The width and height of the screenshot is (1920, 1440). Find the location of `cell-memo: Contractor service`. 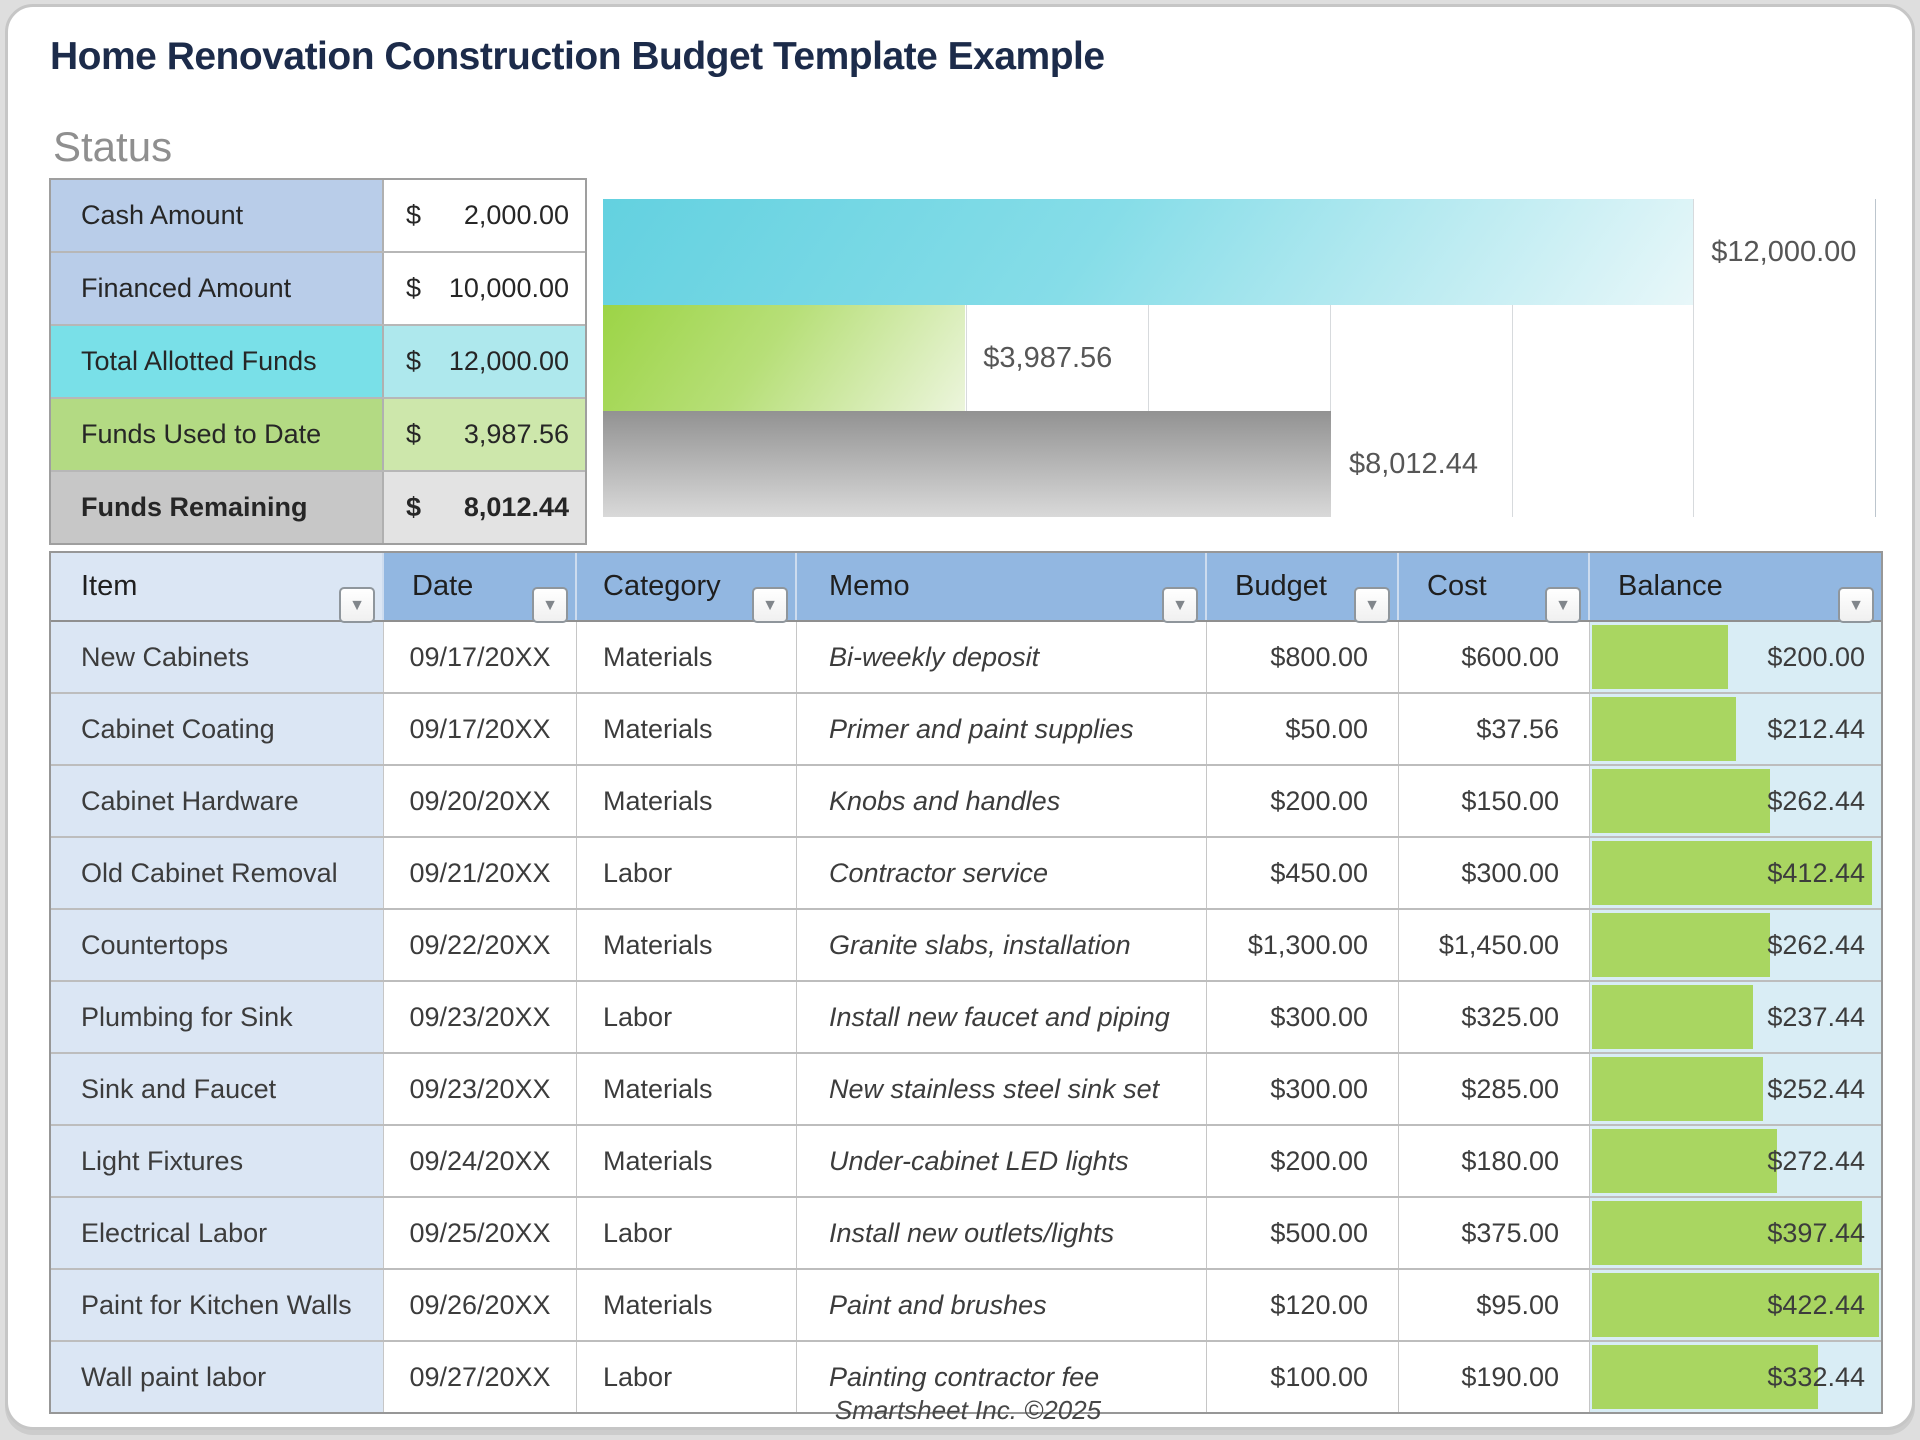

cell-memo: Contractor service is located at coordinates (1002, 873).